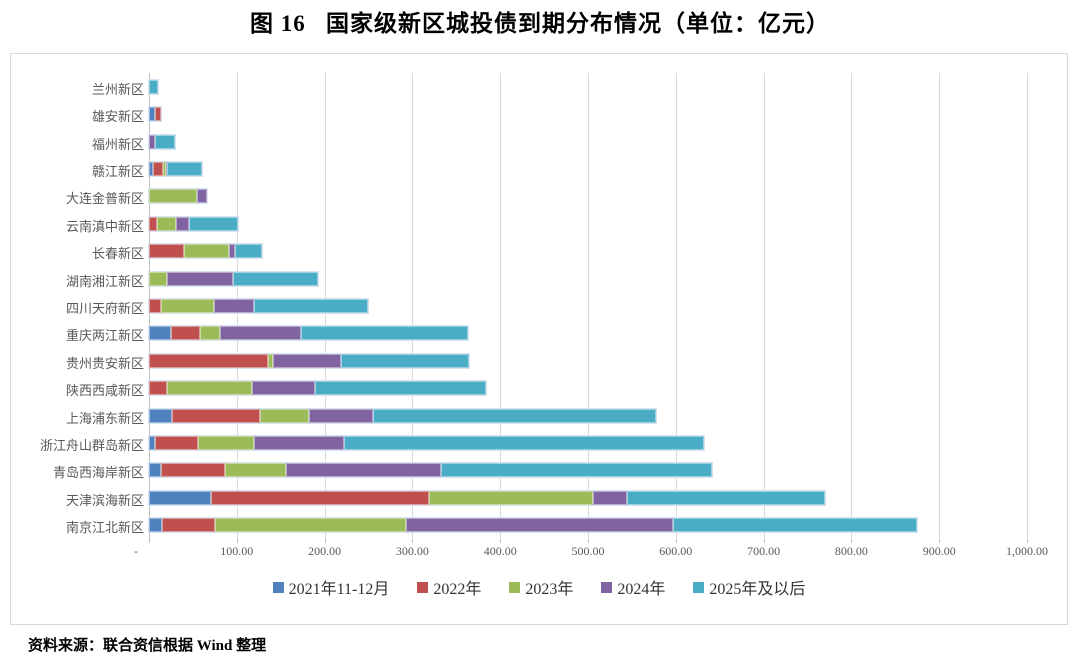 This screenshot has width=1080, height=668. Describe the element at coordinates (500, 551) in the screenshot. I see `x-axis-tick-label: 400.00` at that location.